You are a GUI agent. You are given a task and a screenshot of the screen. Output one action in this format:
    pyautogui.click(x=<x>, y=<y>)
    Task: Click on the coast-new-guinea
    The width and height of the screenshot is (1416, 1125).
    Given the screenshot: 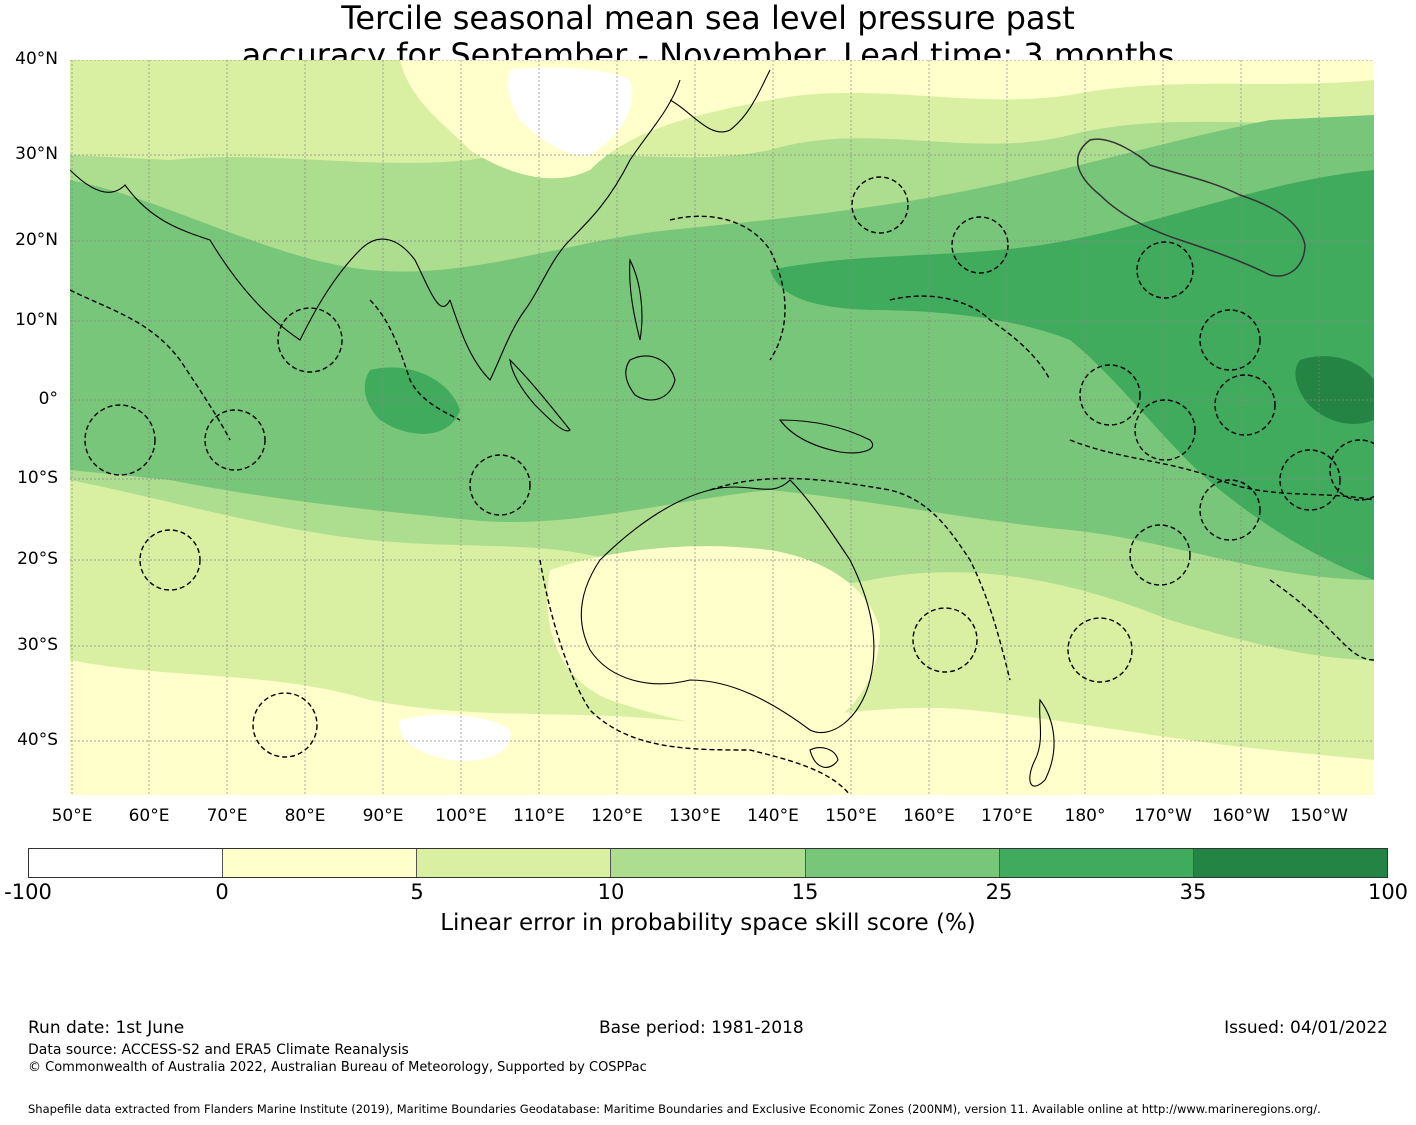 What is the action you would take?
    pyautogui.click(x=825, y=436)
    